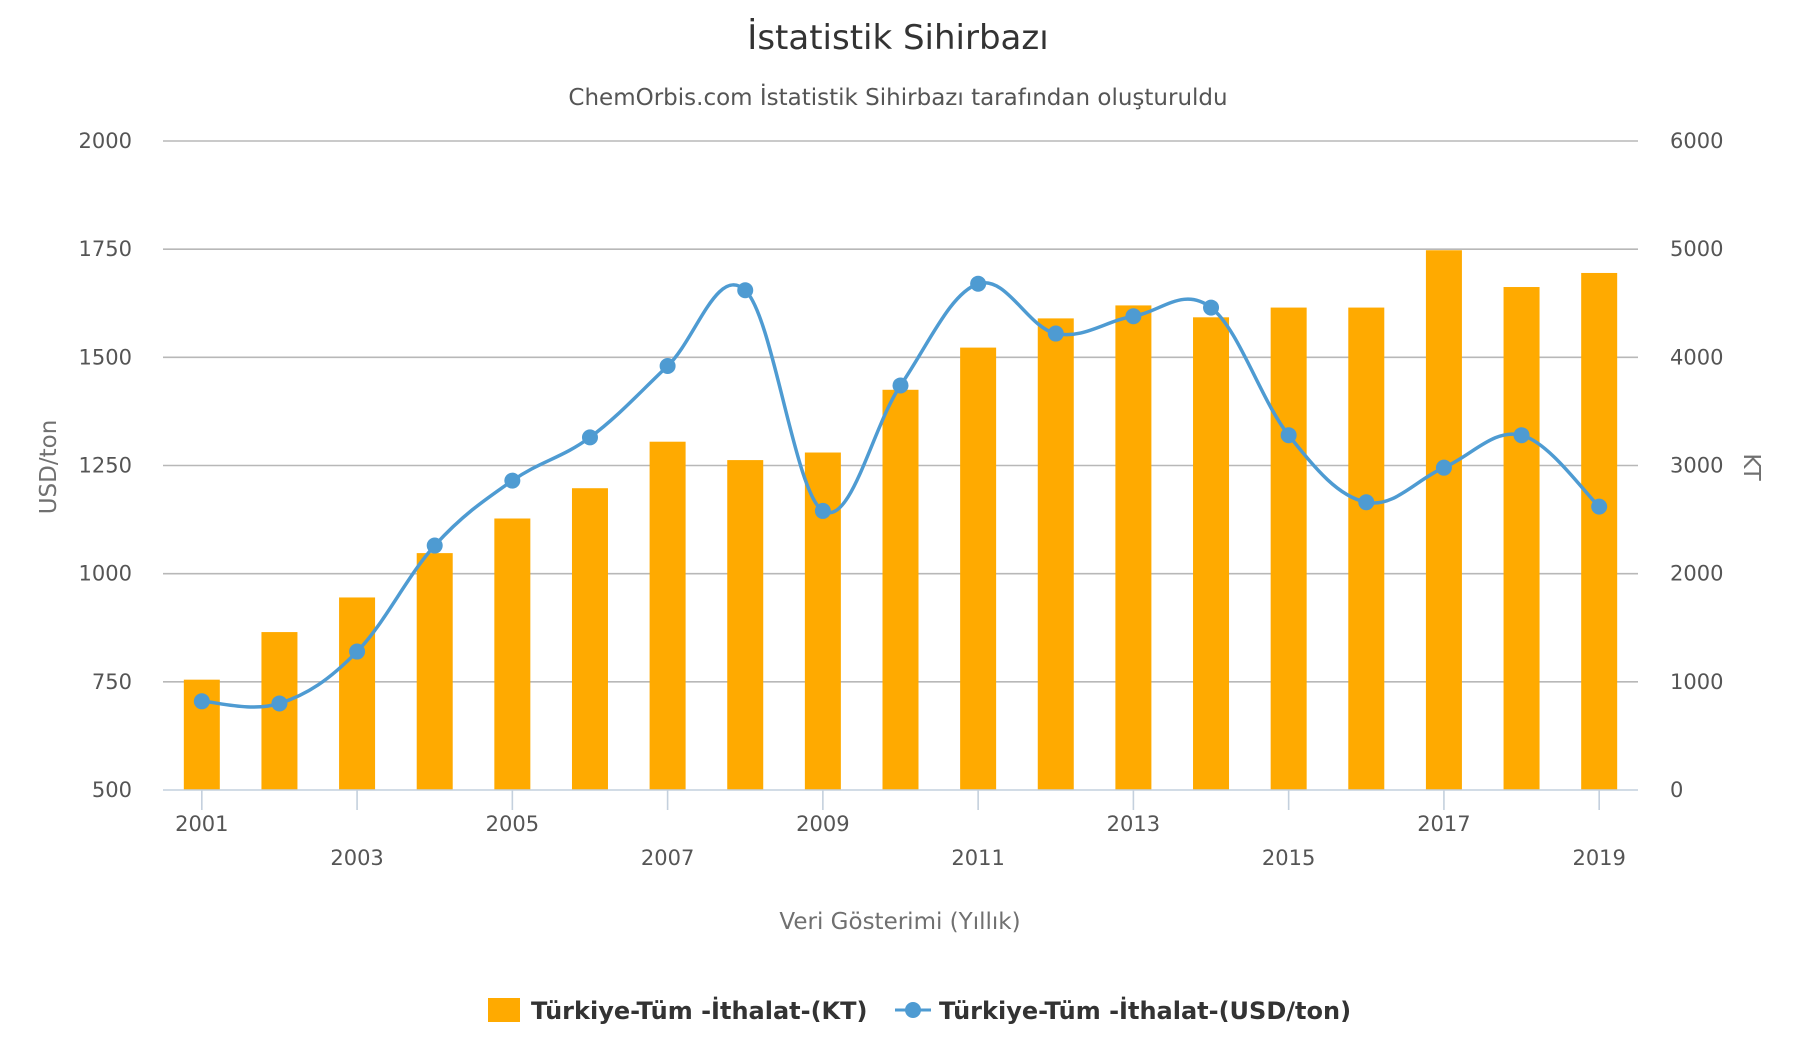 This screenshot has width=1796, height=1050. I want to click on legend-swatch-bar, so click(504, 1010).